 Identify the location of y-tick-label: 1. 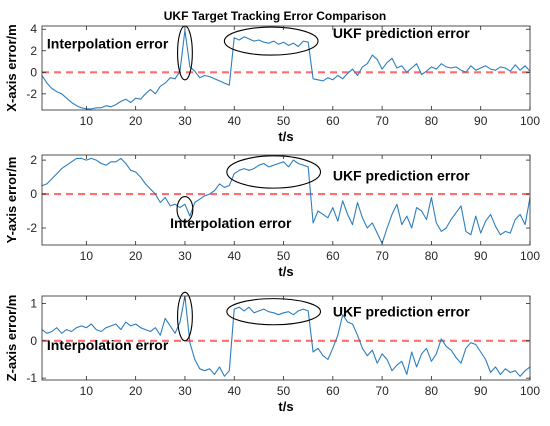
(33, 303).